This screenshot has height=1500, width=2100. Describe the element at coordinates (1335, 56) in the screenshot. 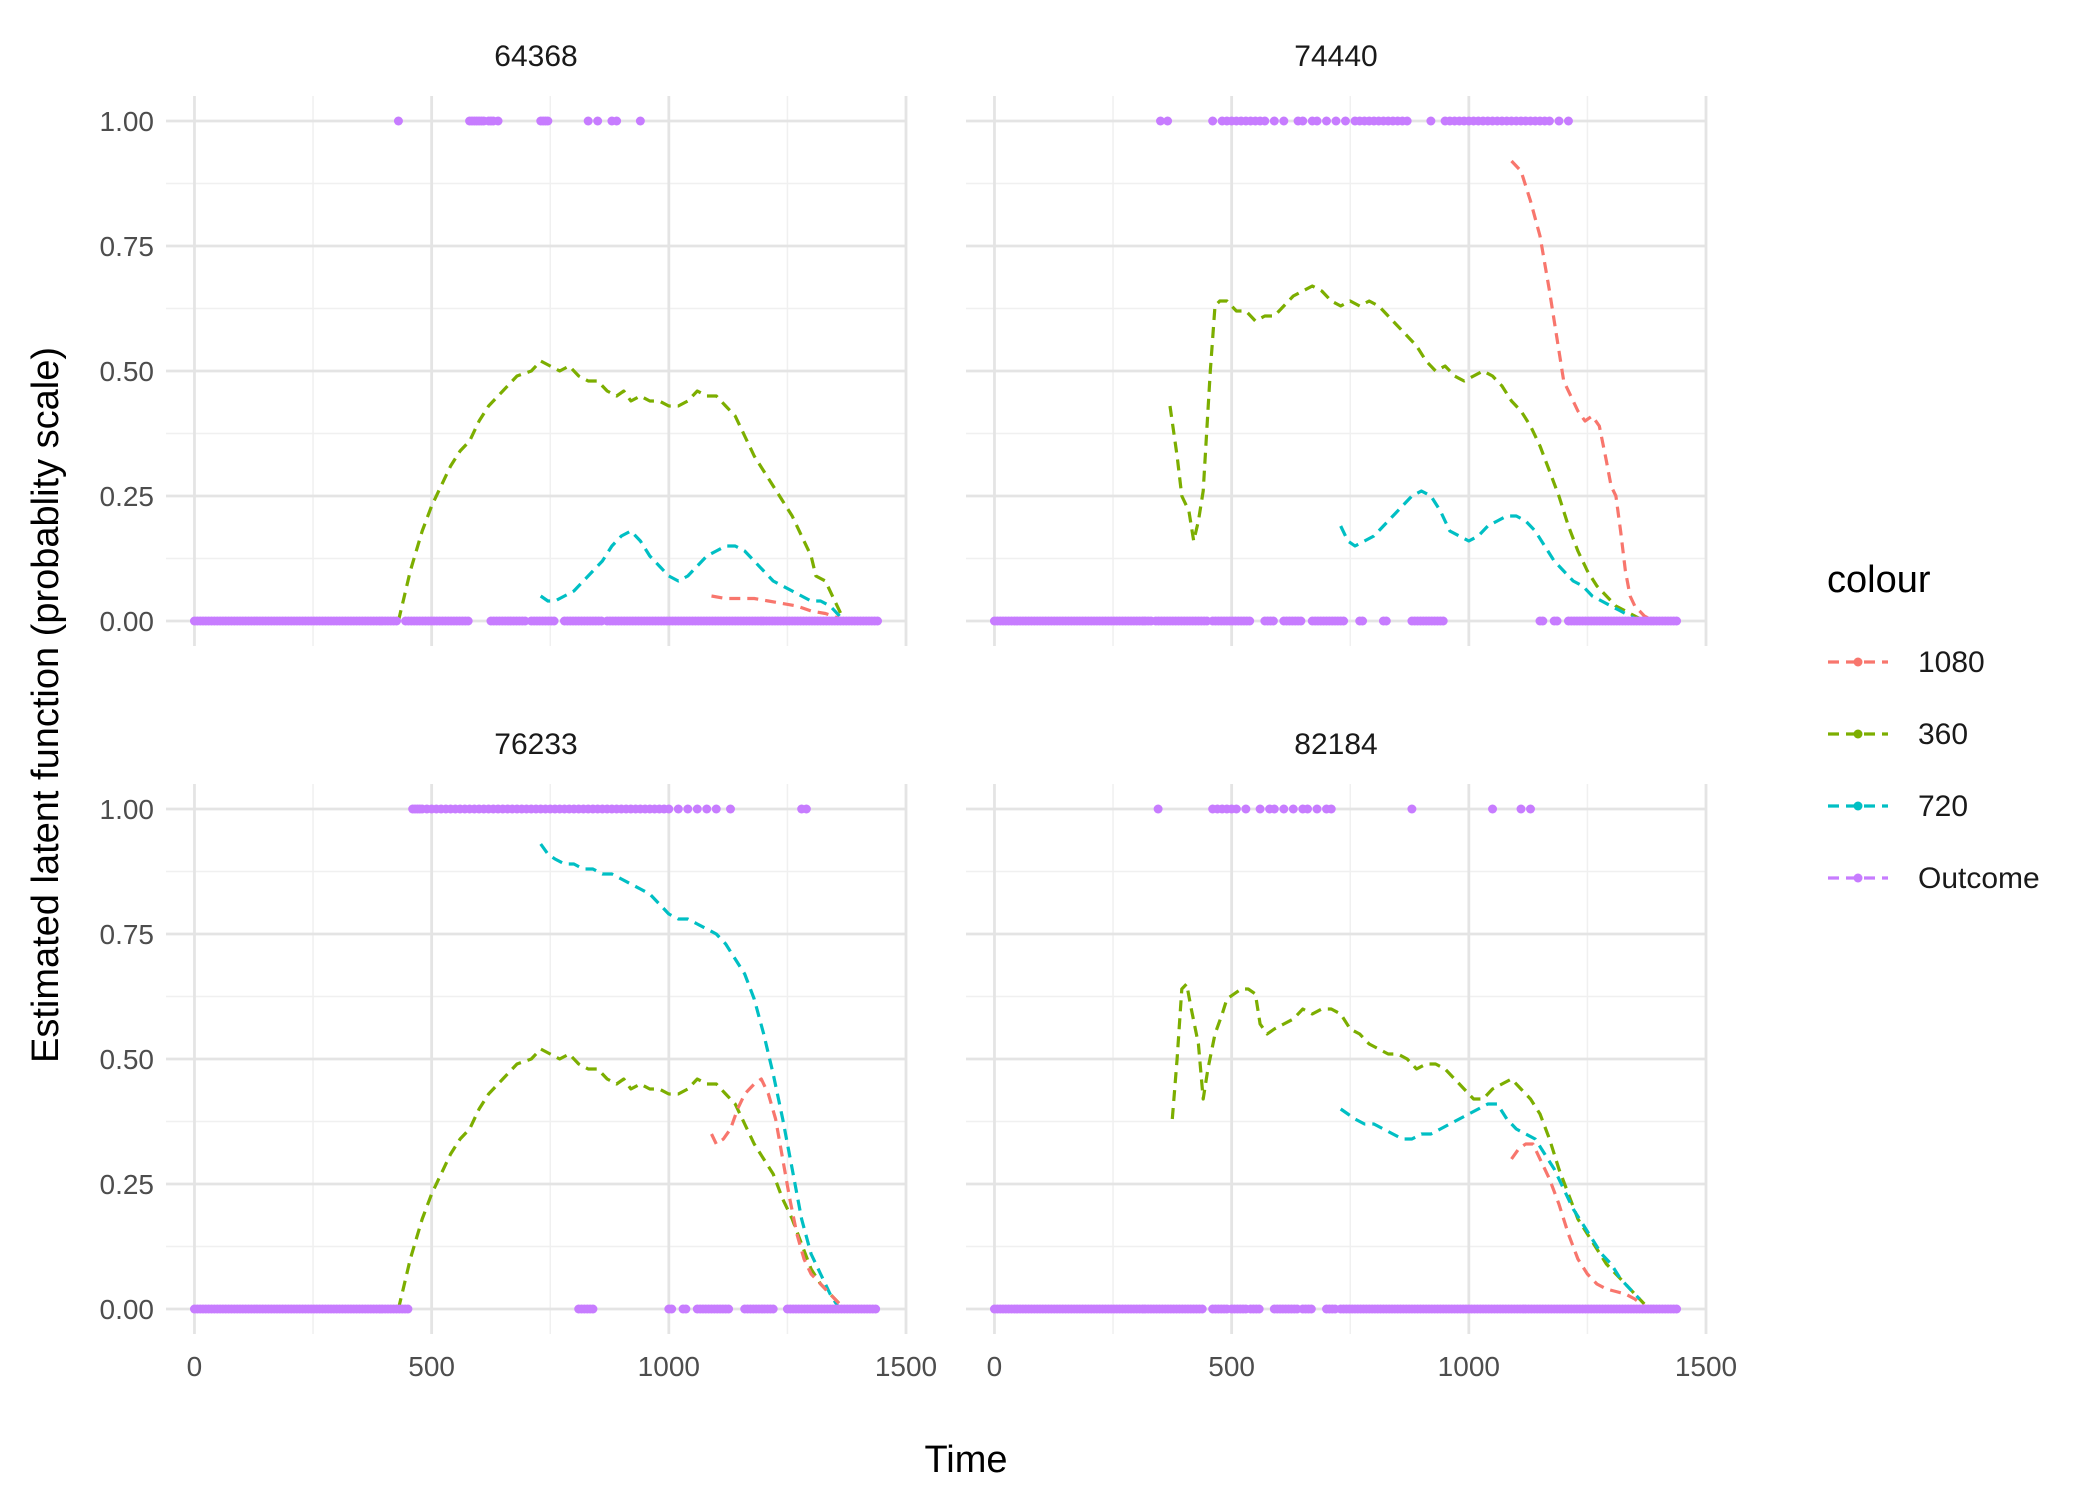

I see `panel-title: 74440` at that location.